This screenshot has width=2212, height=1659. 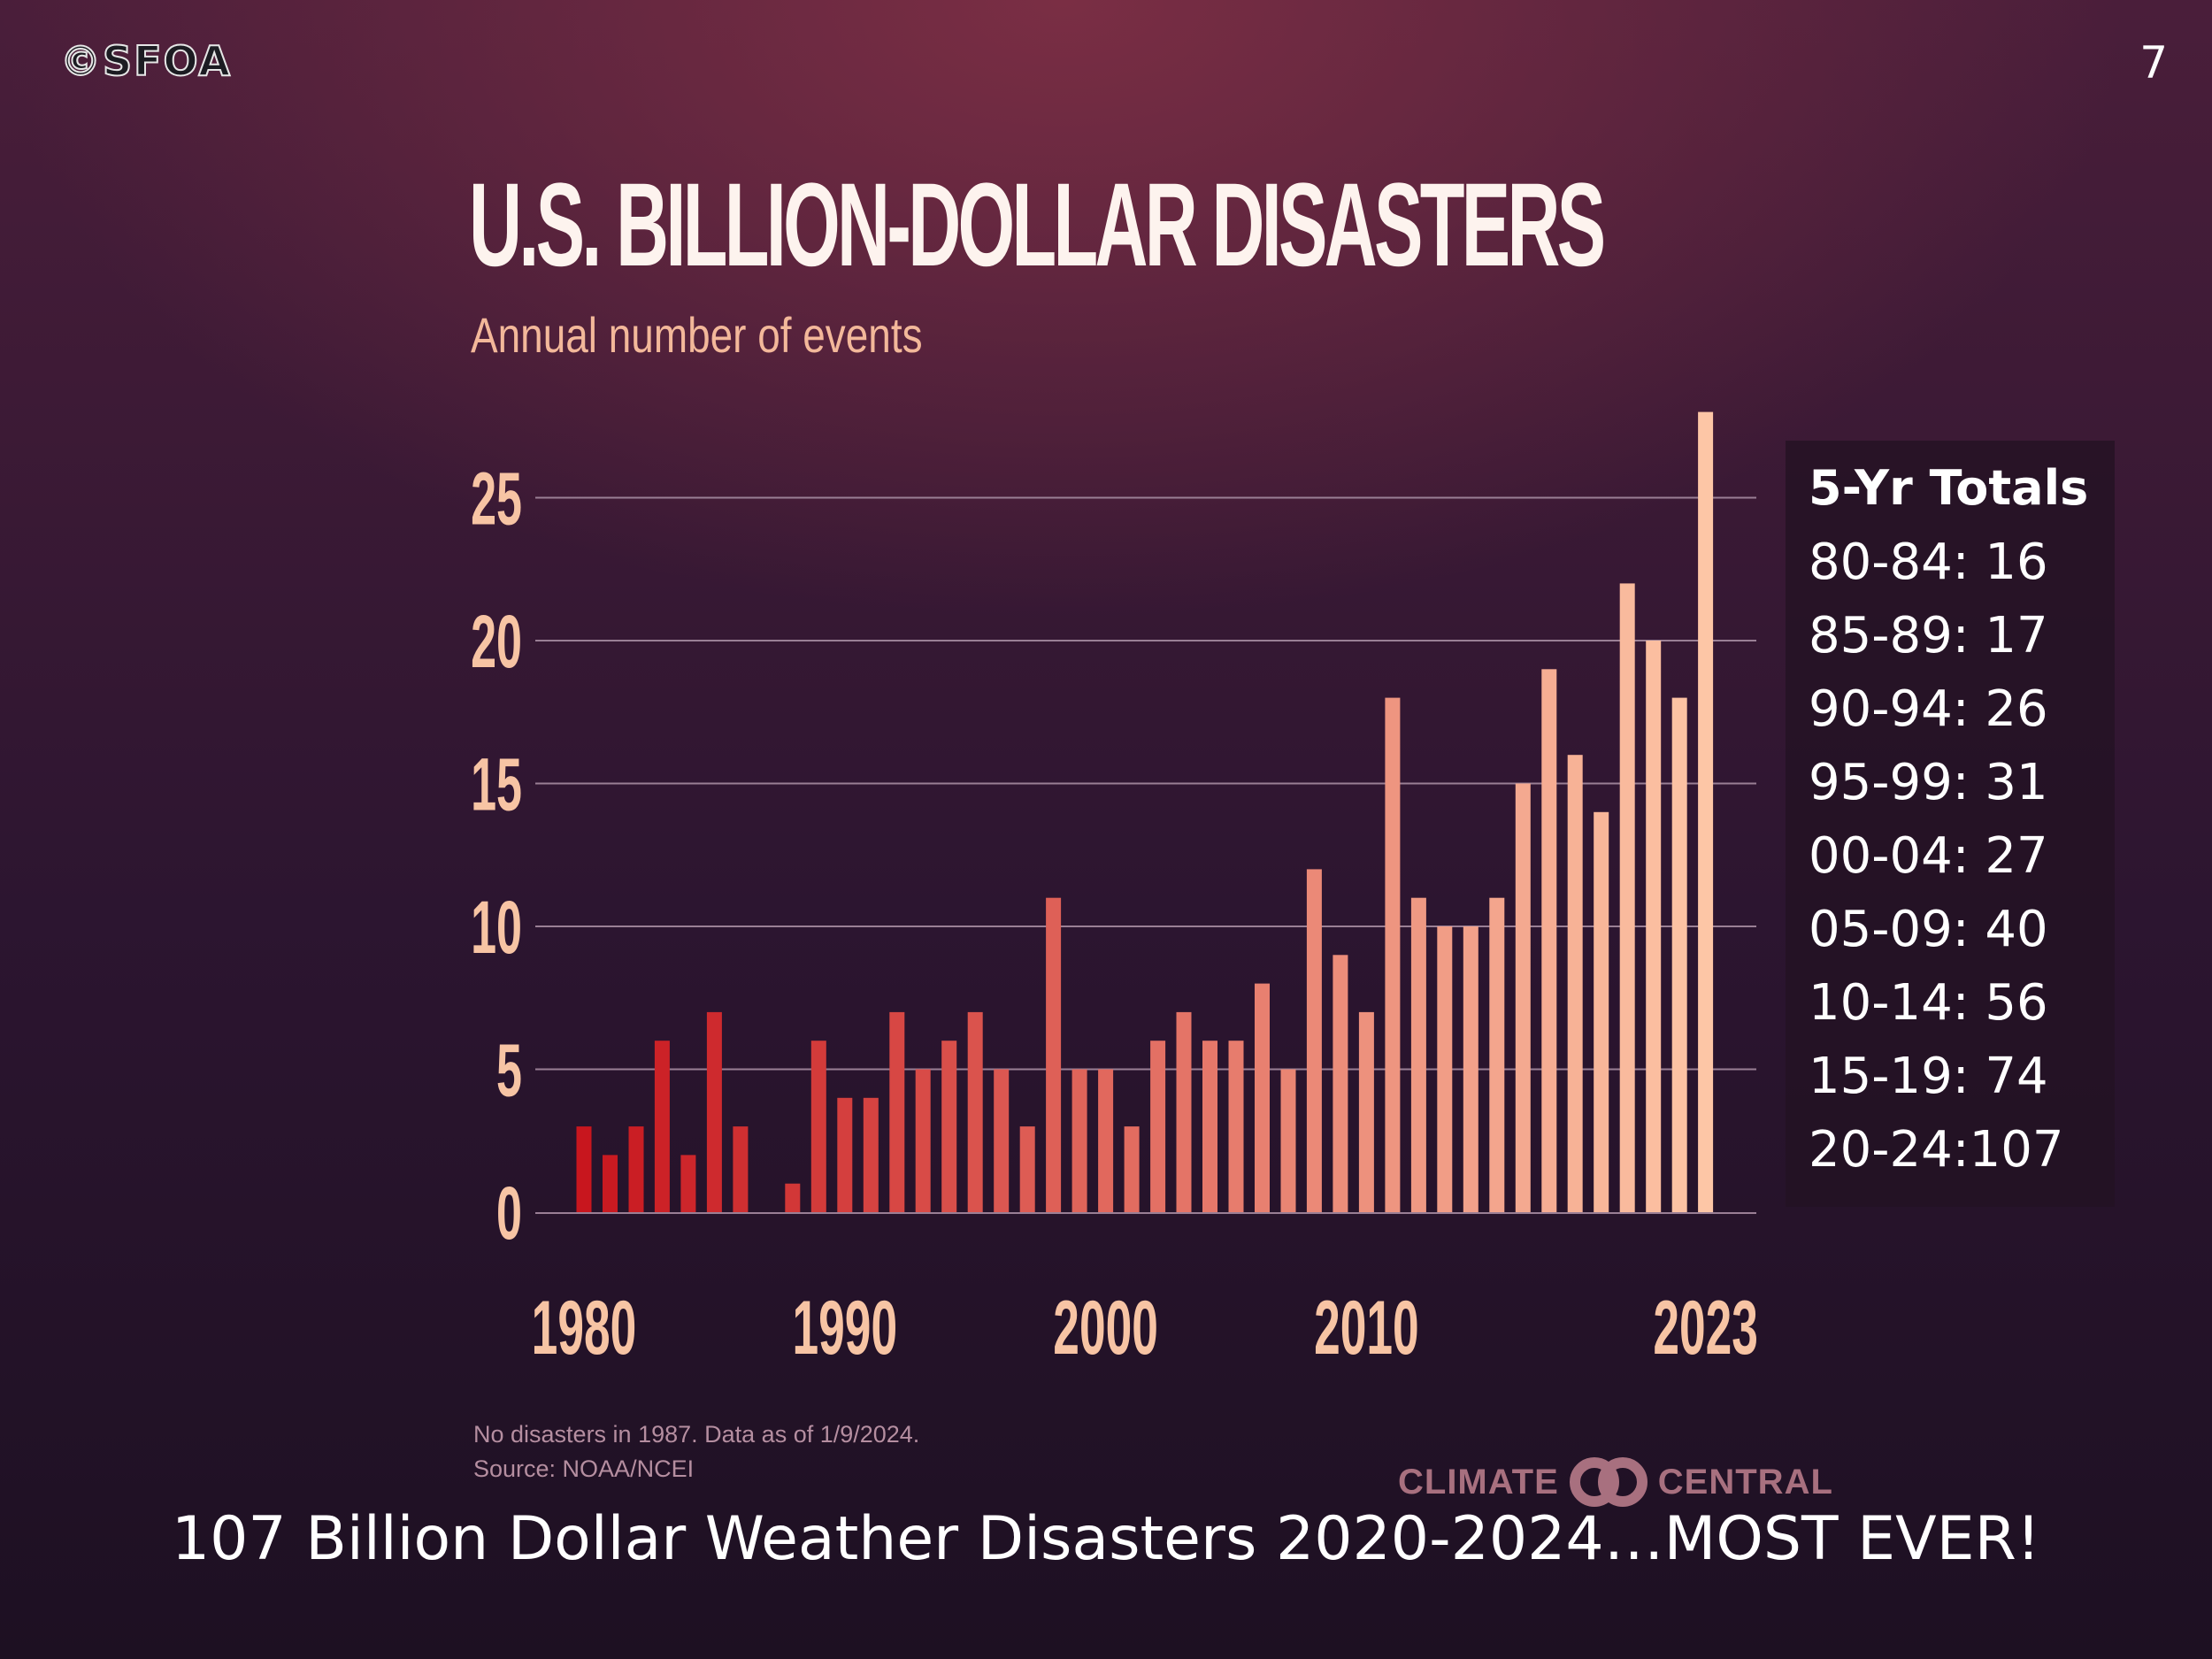 What do you see at coordinates (610, 1183) in the screenshot?
I see `bar-1981` at bounding box center [610, 1183].